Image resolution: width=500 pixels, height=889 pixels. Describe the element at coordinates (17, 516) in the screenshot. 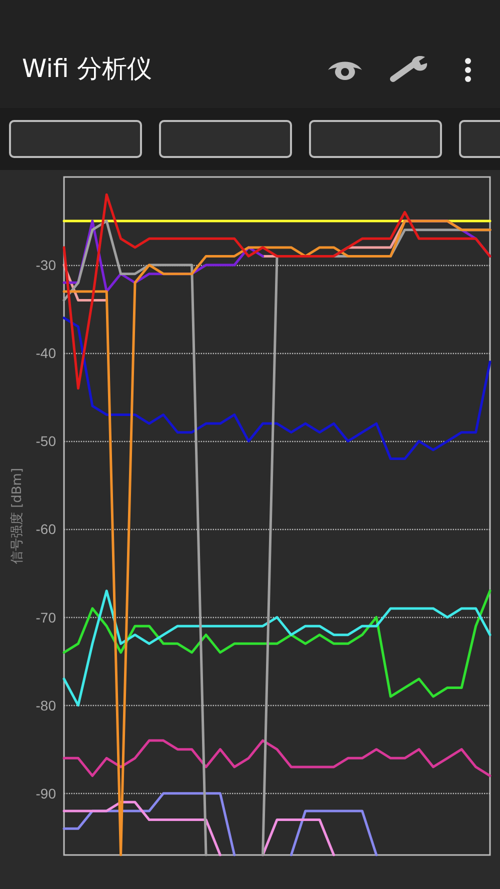

I see `y-axis-title: 信号强度 [dBm]` at that location.